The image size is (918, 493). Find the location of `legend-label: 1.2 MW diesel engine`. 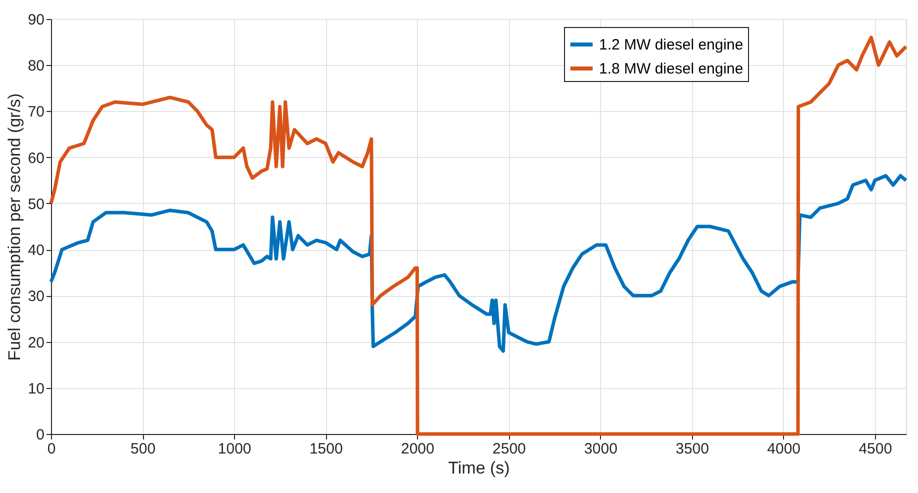

legend-label: 1.2 MW diesel engine is located at coordinates (671, 45).